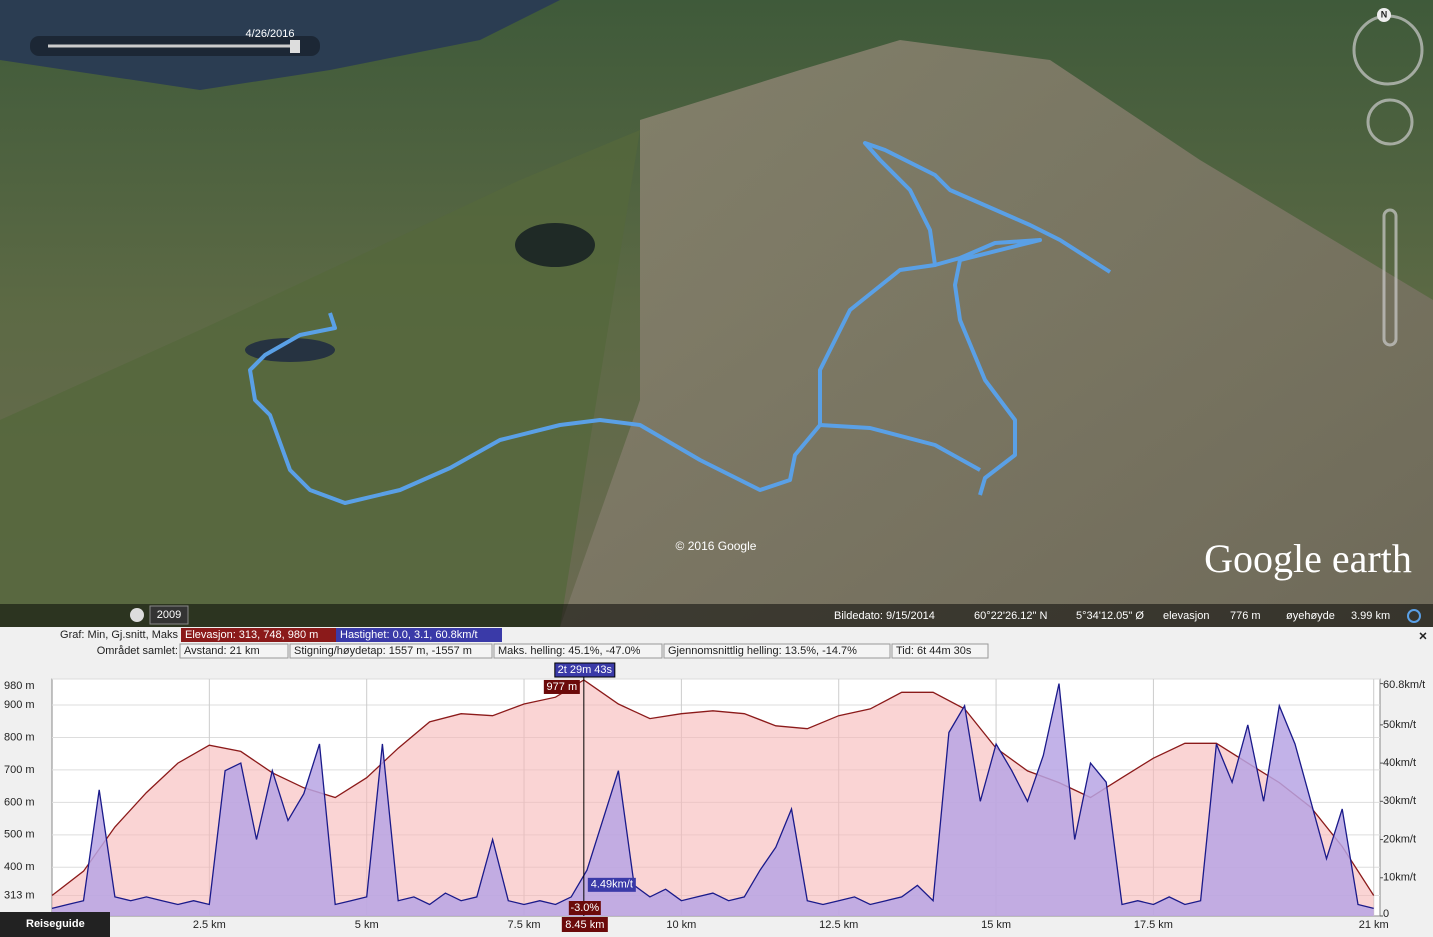  Describe the element at coordinates (681, 925) in the screenshot. I see `x-tick-label: 10 km` at that location.